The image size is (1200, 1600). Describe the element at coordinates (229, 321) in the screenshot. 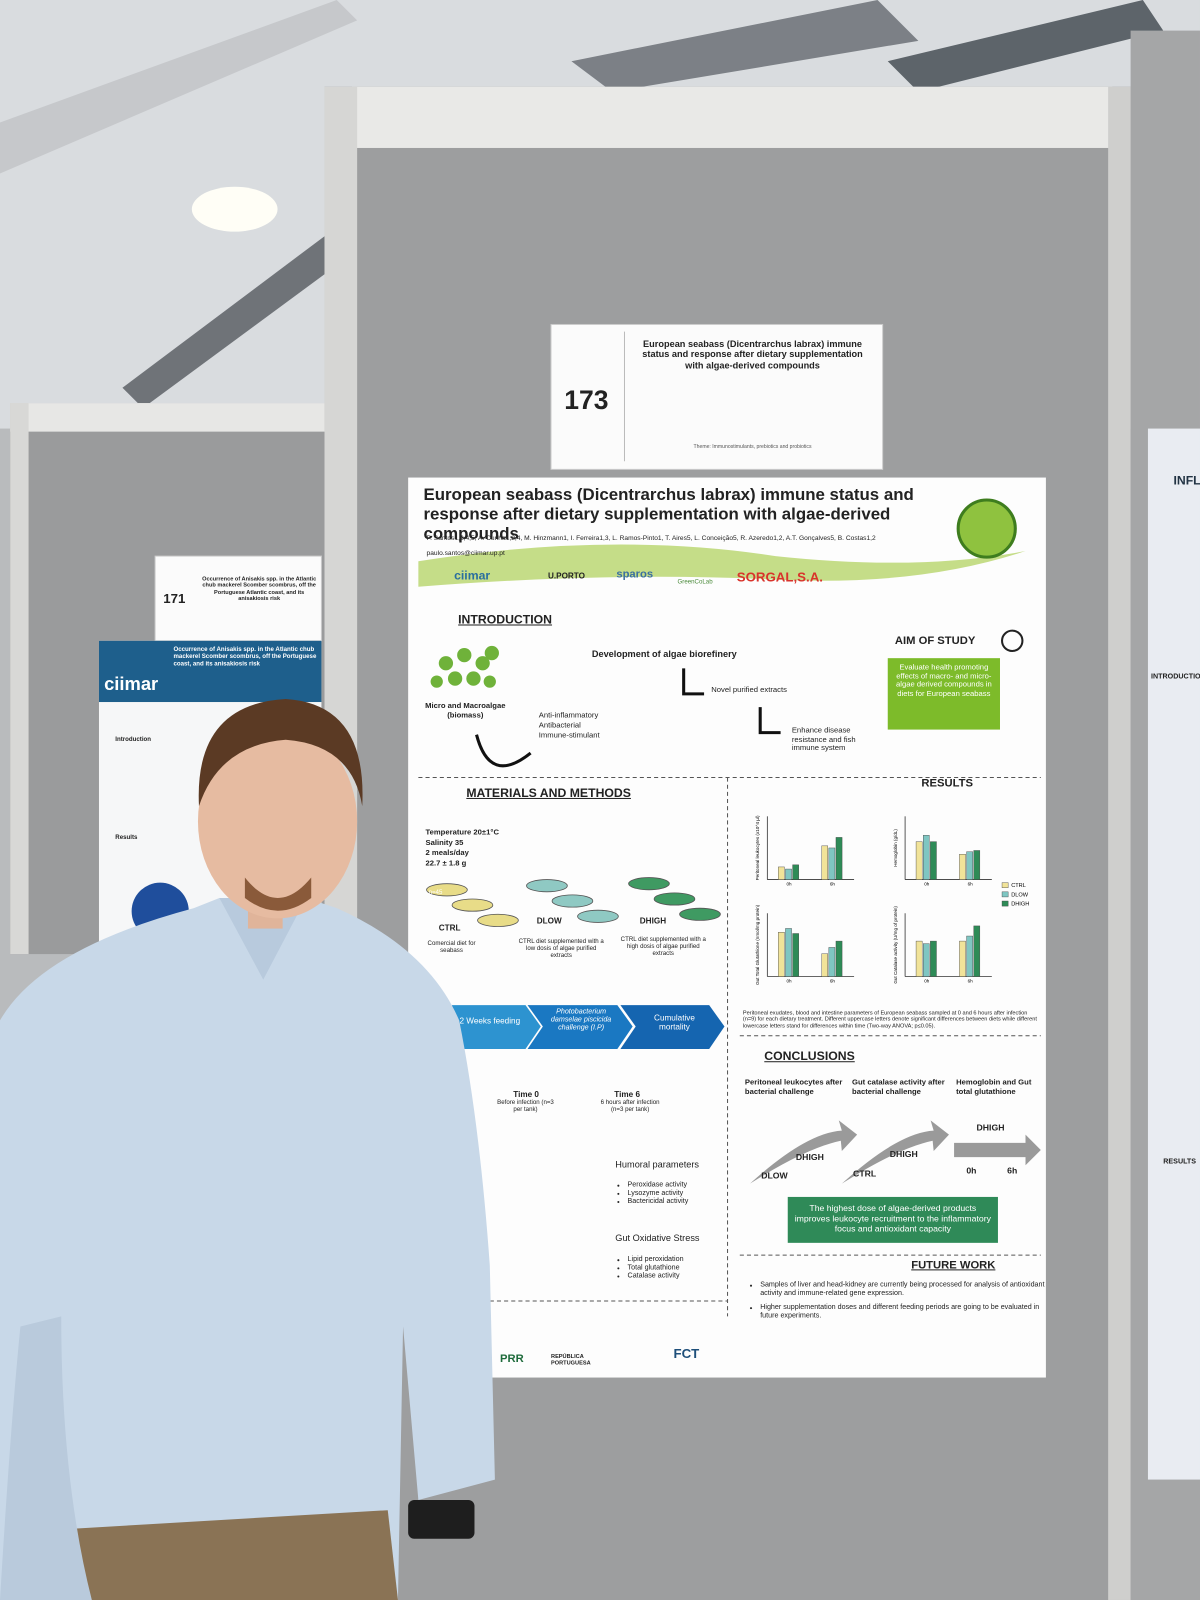

I see `truss` at that location.